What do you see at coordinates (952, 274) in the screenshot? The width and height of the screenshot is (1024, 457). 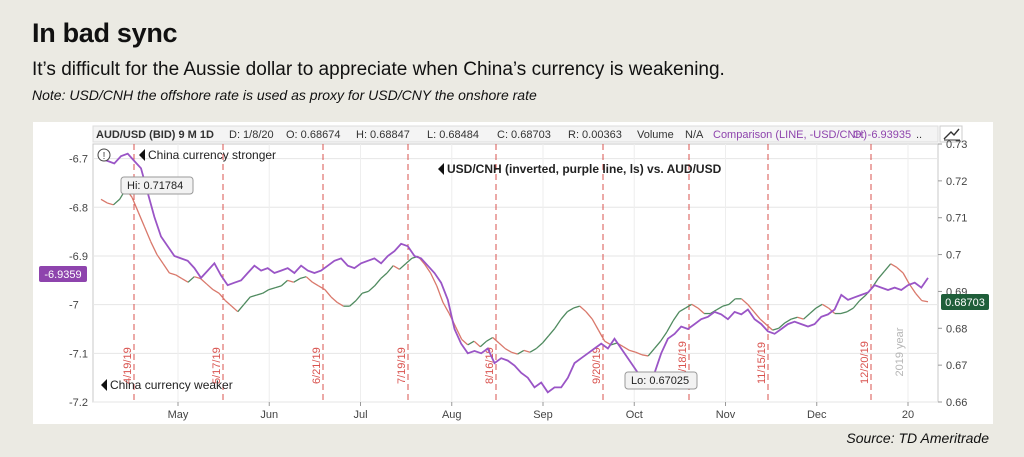 I see `right-axis: 0.730.720.710.70.690.680.670.66` at bounding box center [952, 274].